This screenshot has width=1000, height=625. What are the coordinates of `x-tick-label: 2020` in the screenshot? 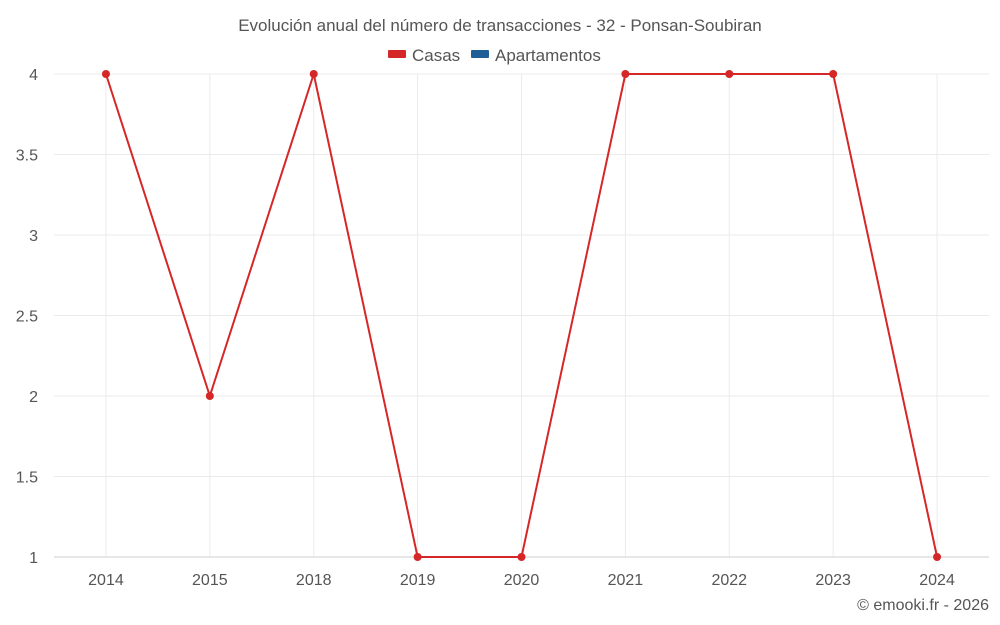 It's located at (522, 580).